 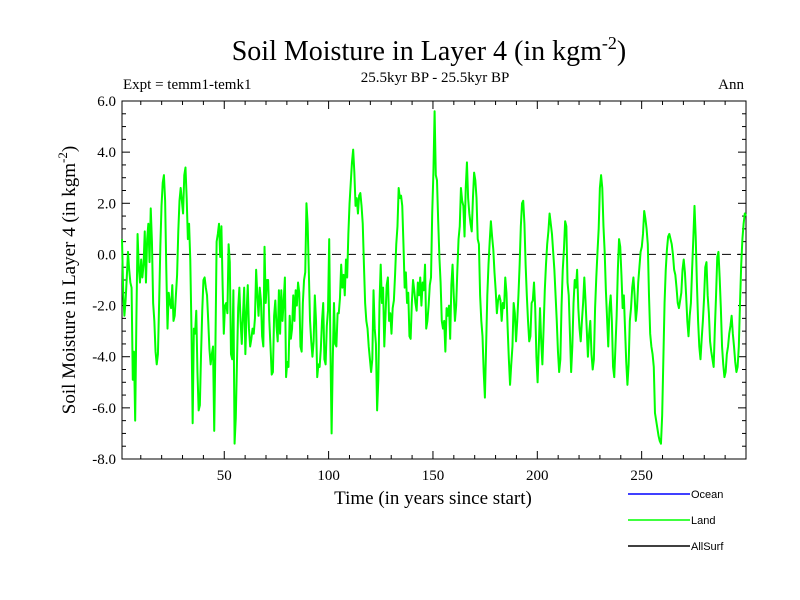 What do you see at coordinates (187, 85) in the screenshot?
I see `expt-label: Expt = temm1-temk1` at bounding box center [187, 85].